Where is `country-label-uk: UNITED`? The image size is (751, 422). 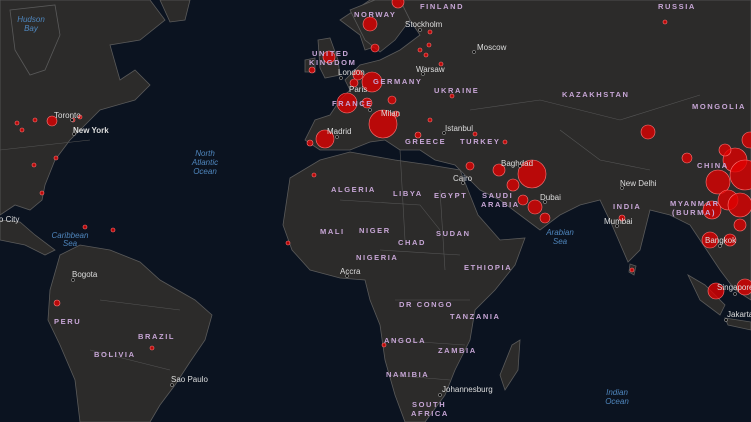 country-label-uk: UNITED is located at coordinates (331, 53).